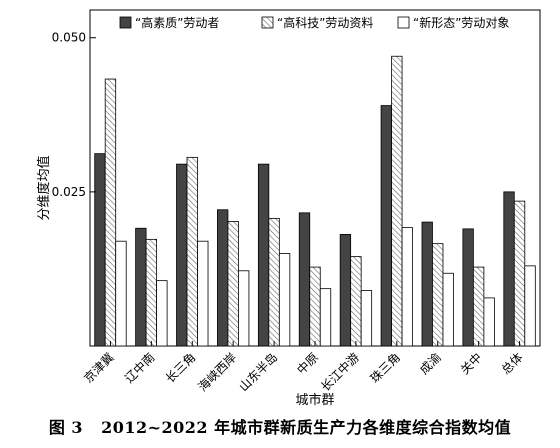 This screenshot has width=560, height=448. Describe the element at coordinates (385, 367) in the screenshot. I see `x-tick-label: 珠三角` at that location.